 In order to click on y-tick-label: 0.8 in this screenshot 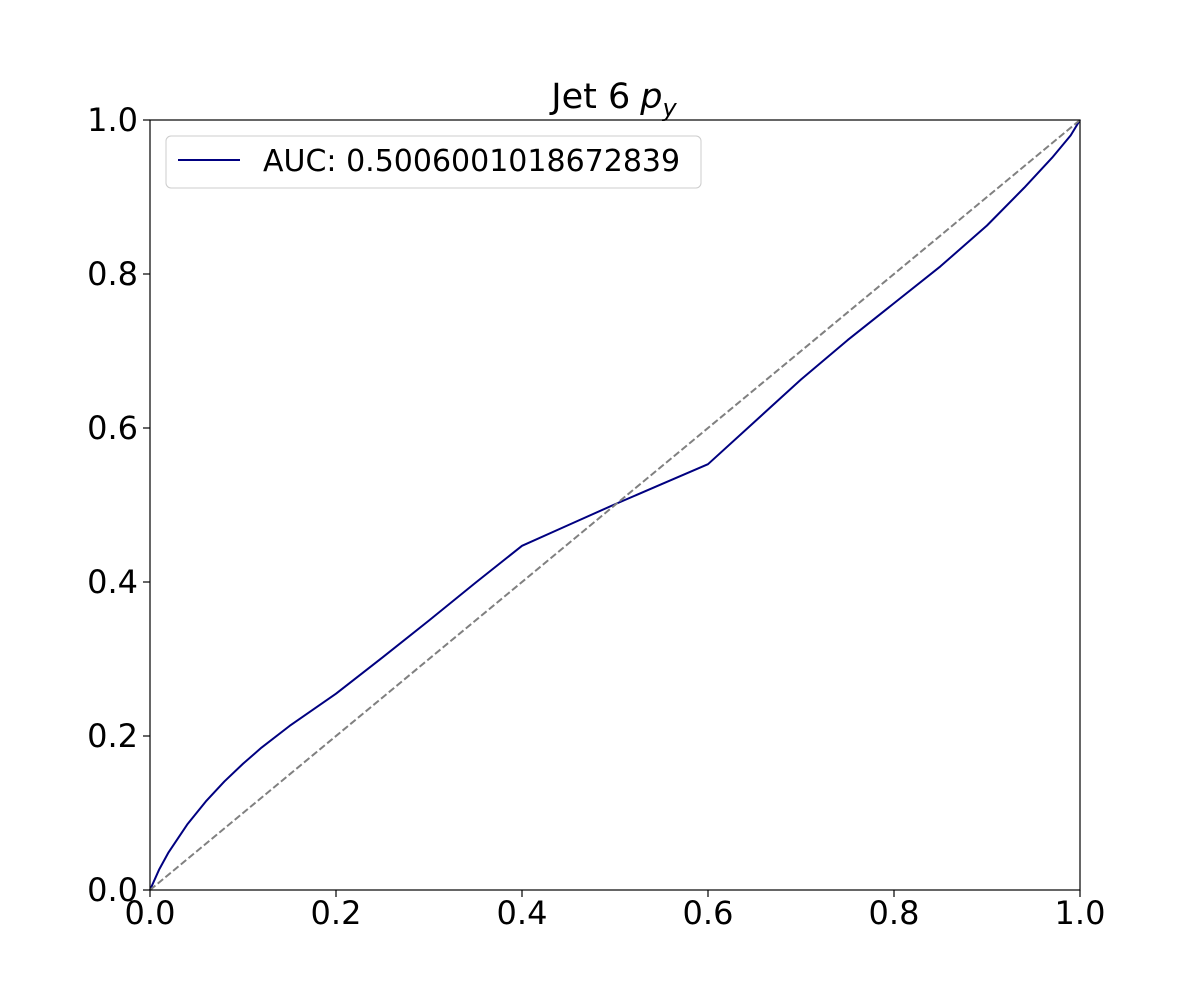, I will do `click(112, 274)`.